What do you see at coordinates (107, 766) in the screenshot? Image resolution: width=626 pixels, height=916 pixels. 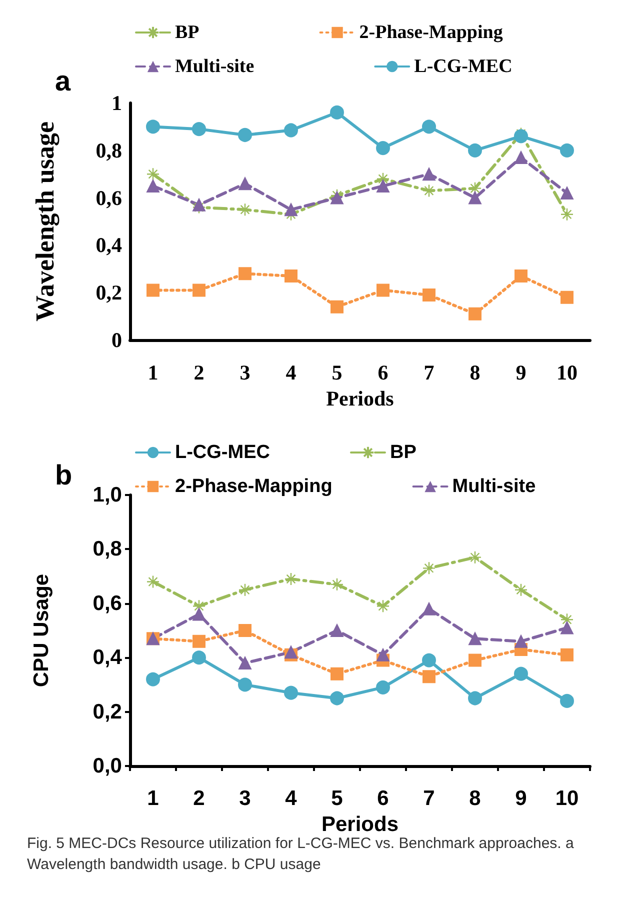 I see `y-tick-label: 0,0` at bounding box center [107, 766].